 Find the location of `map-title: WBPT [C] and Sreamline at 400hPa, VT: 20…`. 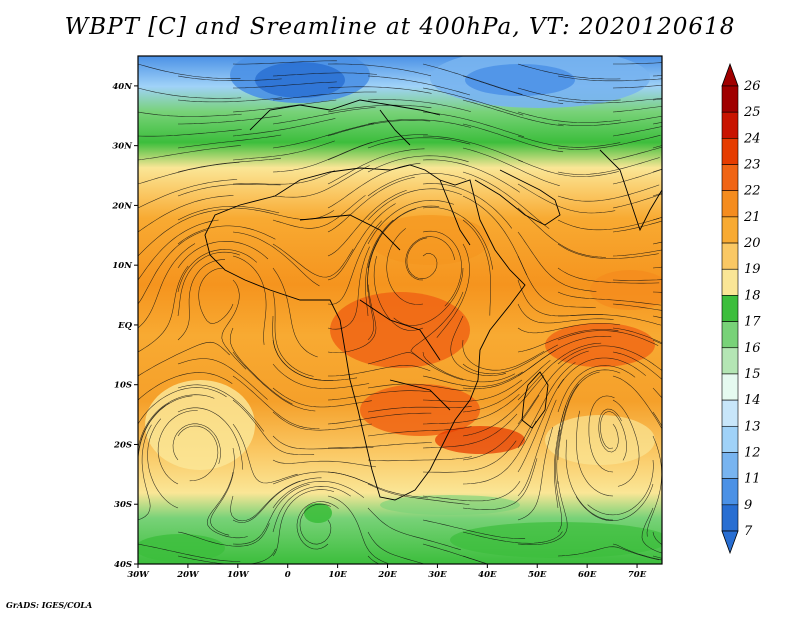

map-title: WBPT [C] and Sreamline at 400hPa, VT: 20… is located at coordinates (400, 27).